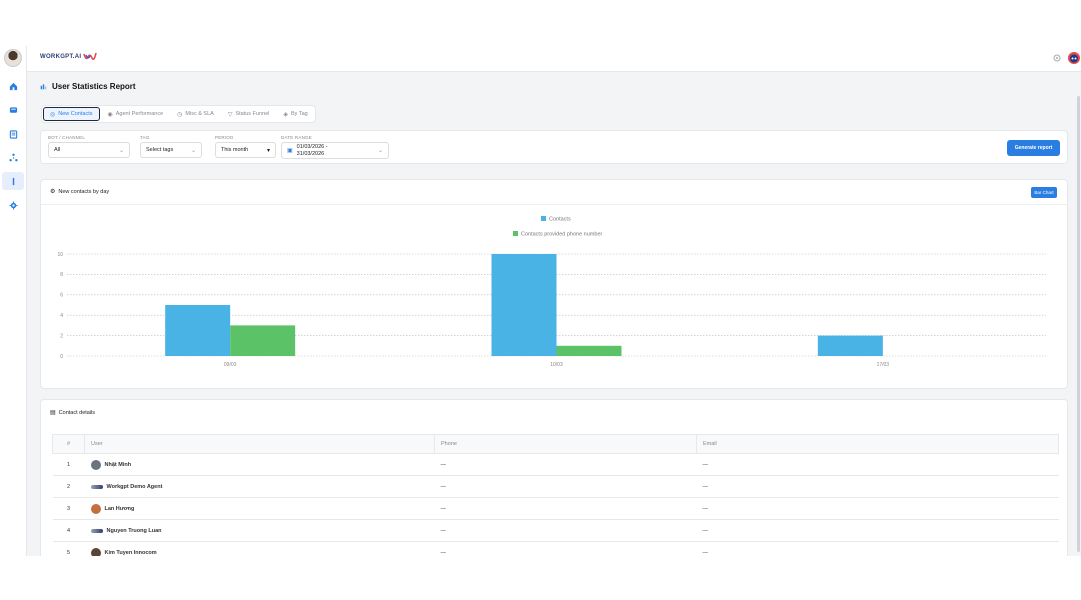  I want to click on user-cell: Nguyen Truong Luan, so click(259, 530).